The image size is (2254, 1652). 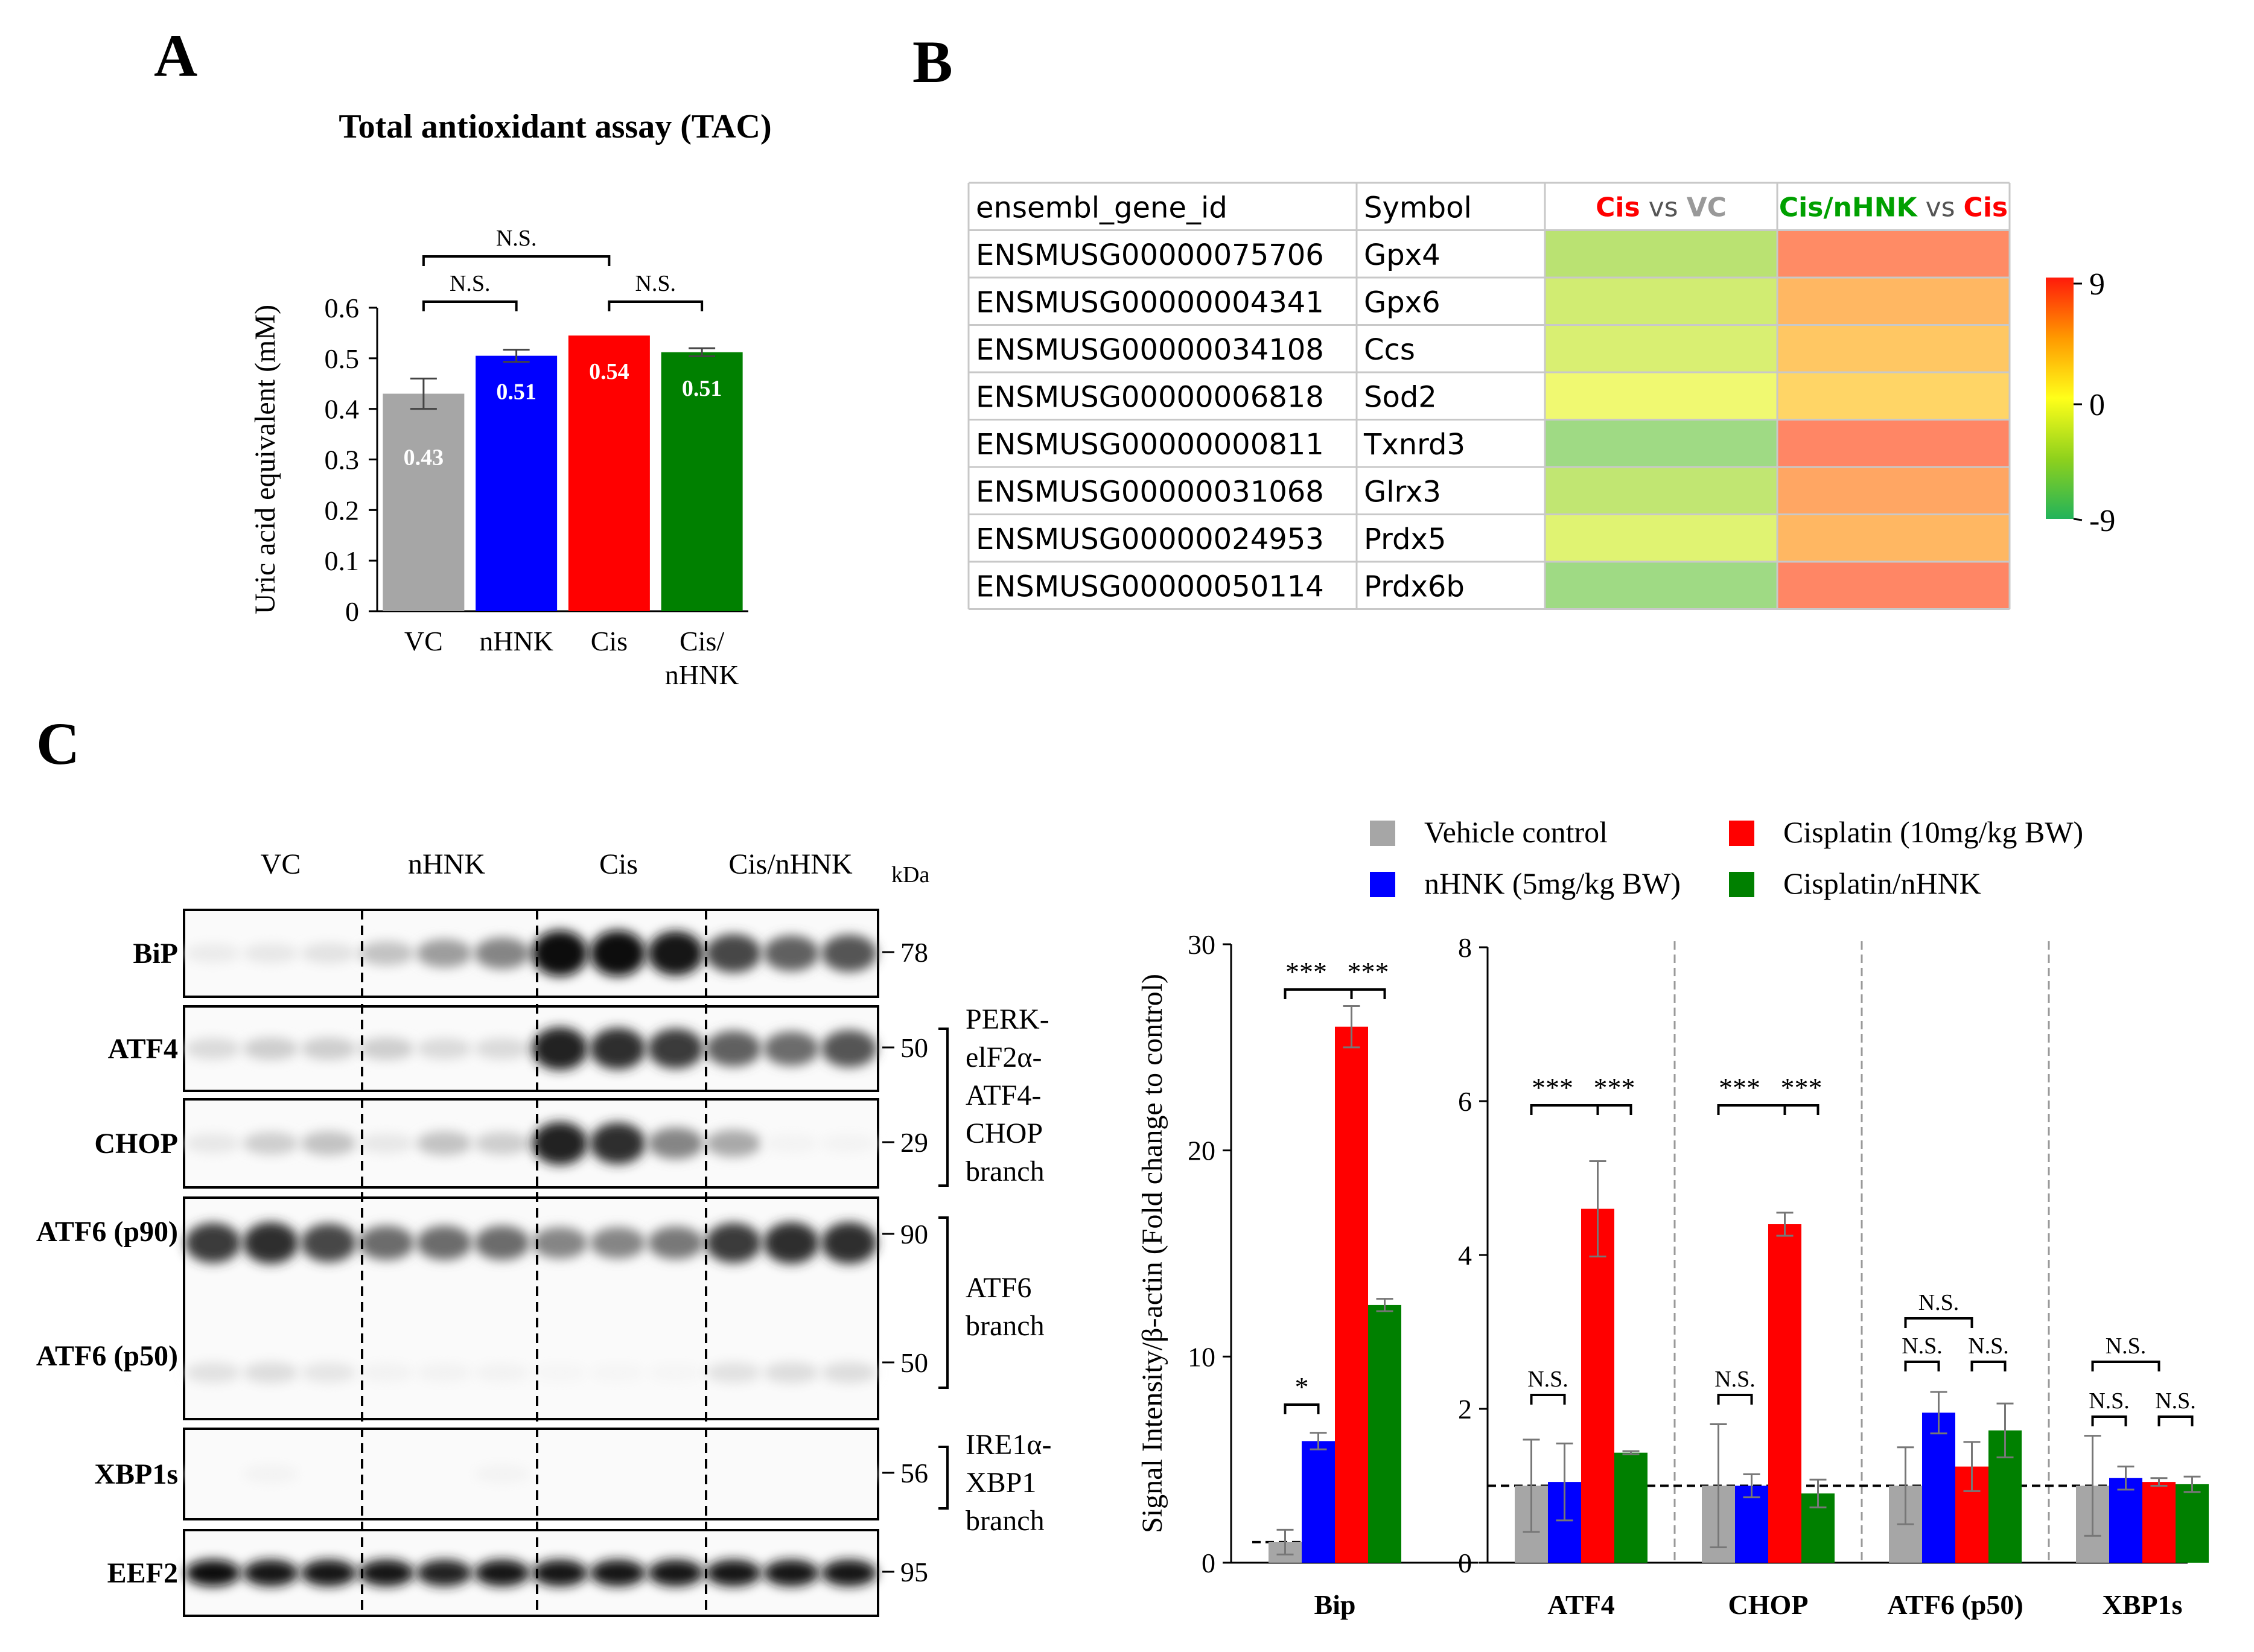 What do you see at coordinates (618, 864) in the screenshot?
I see `blot-group-label: Cis` at bounding box center [618, 864].